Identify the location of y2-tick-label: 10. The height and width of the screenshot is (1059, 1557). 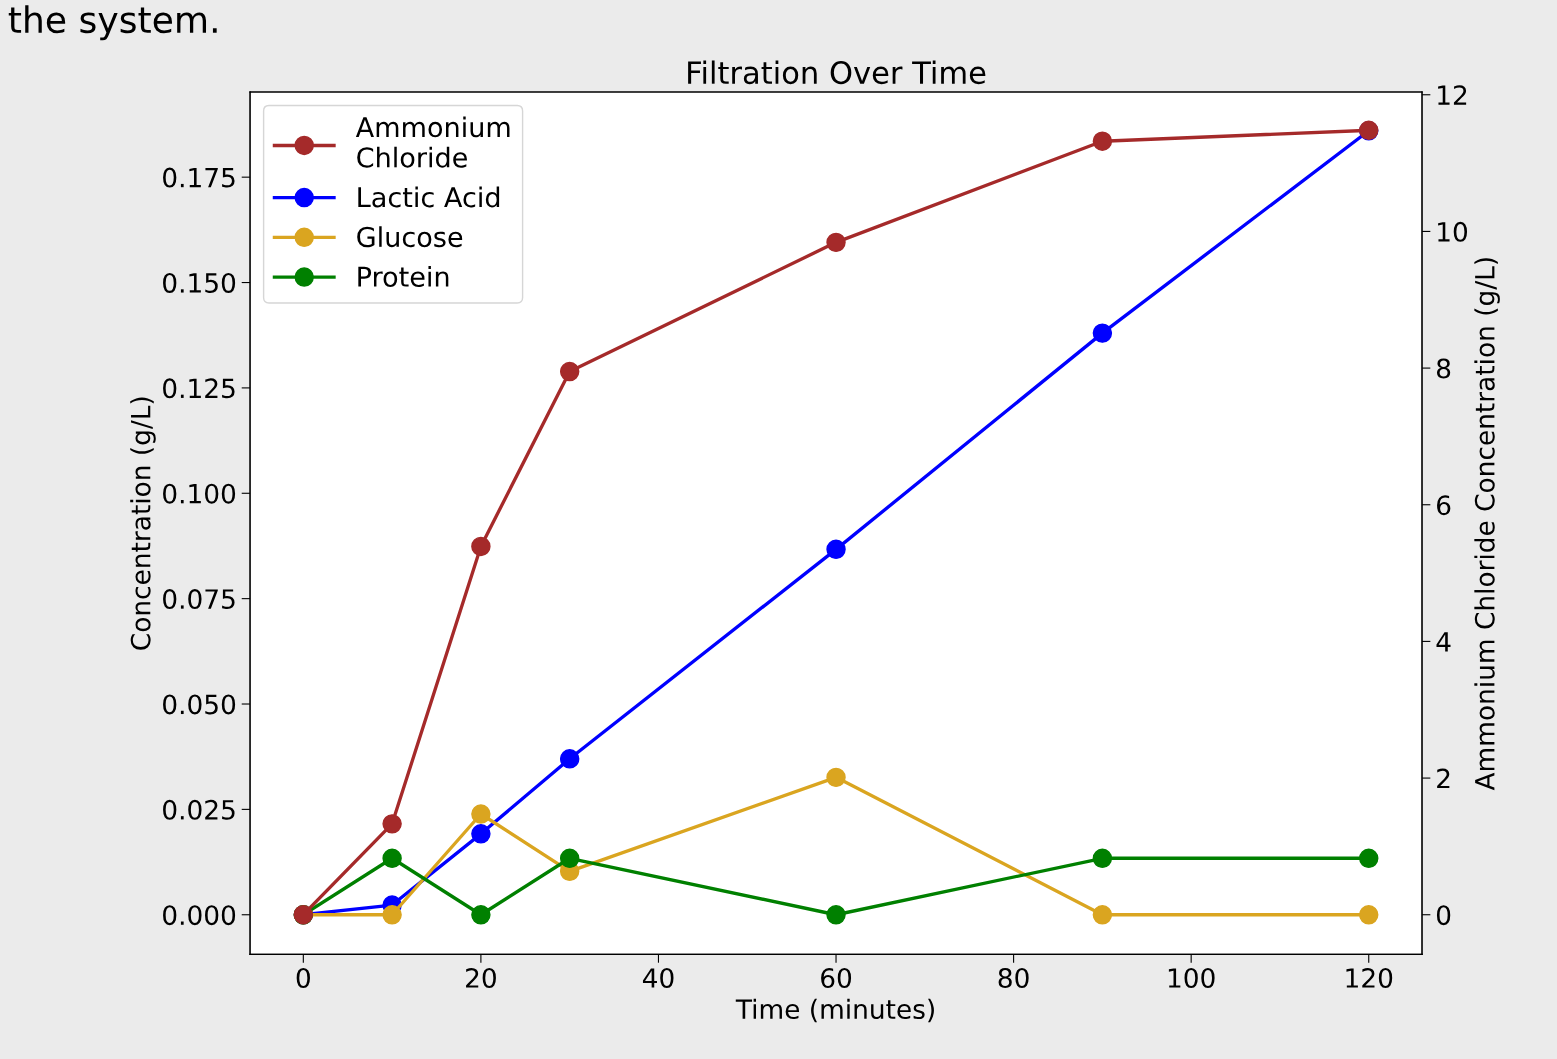
(1453, 231).